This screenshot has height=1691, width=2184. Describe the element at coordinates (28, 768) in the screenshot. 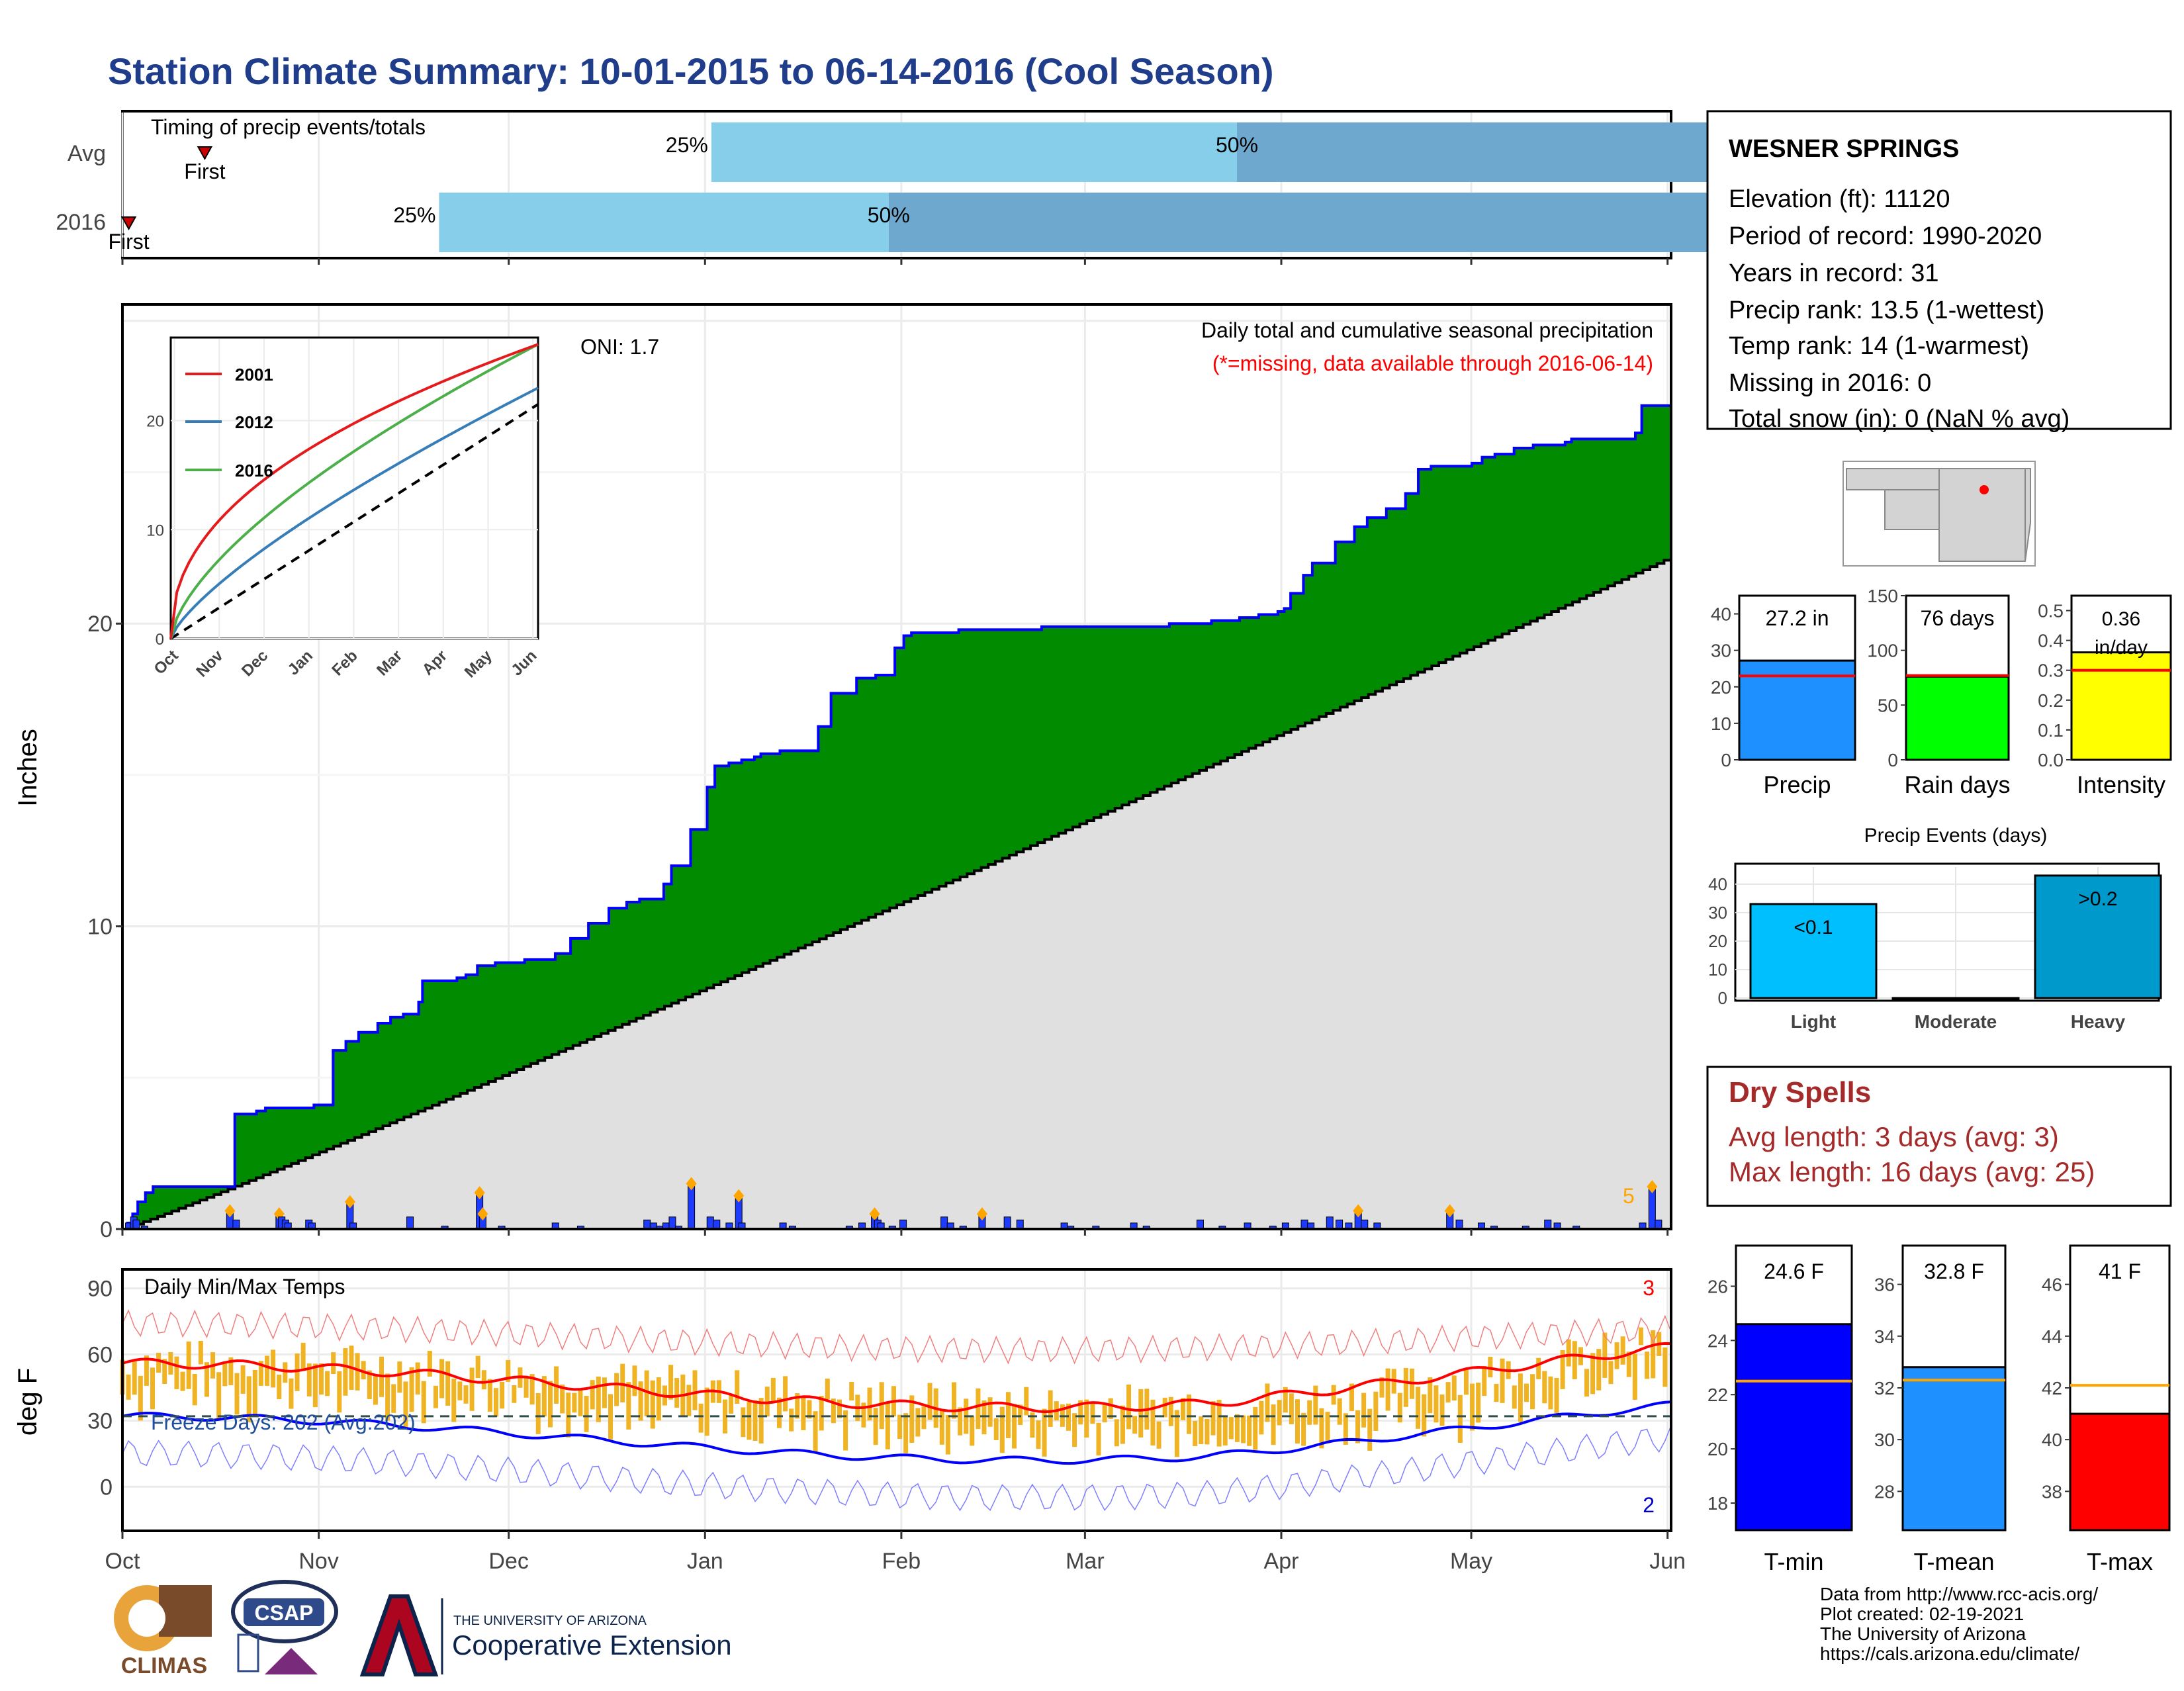

I see `precip-y-axis-title: Inches` at that location.